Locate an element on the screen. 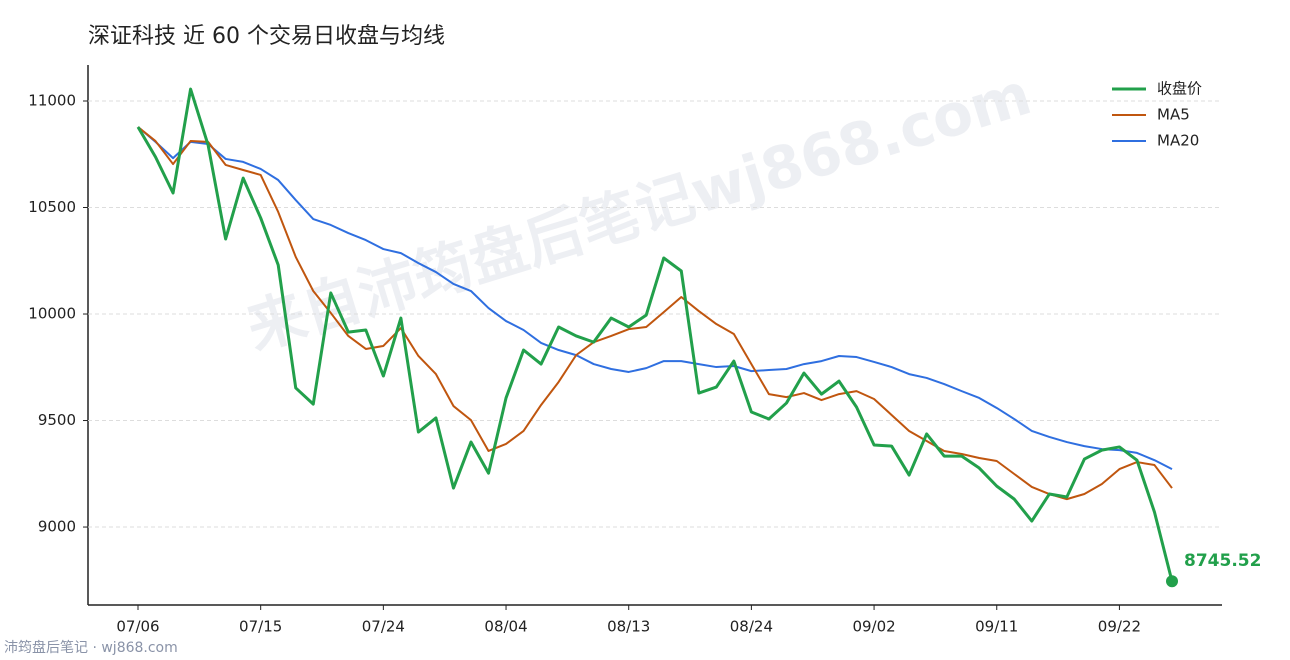 The width and height of the screenshot is (1290, 660). y-tick-label: 9500 is located at coordinates (57, 420).